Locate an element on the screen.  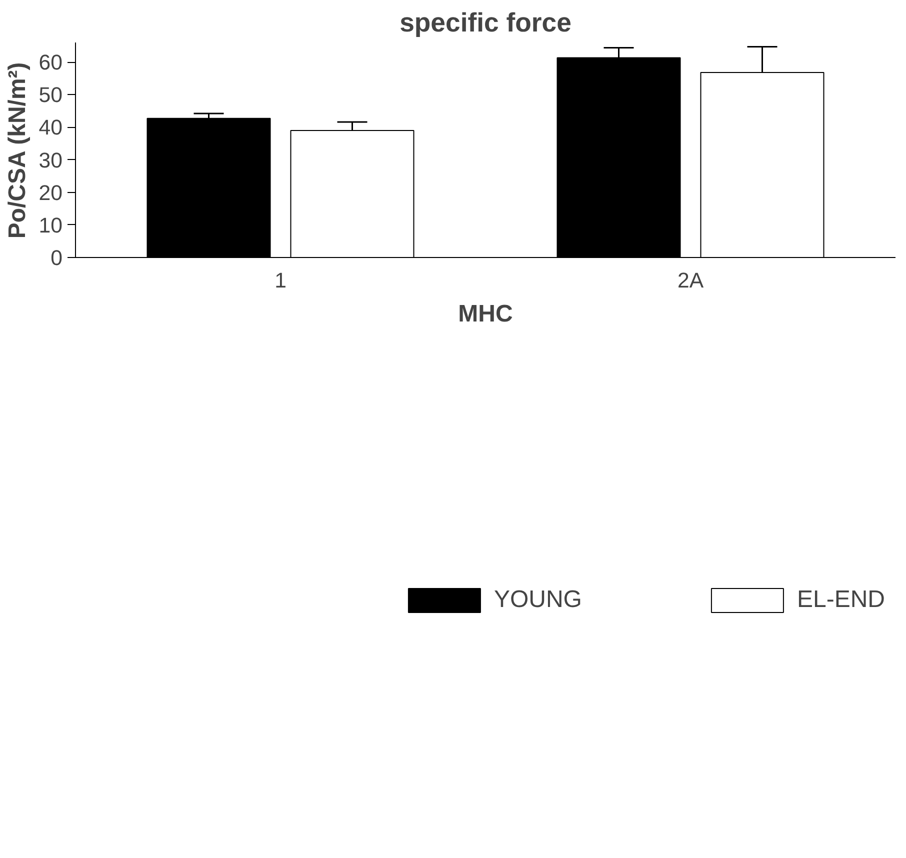
legend-label: EL-END is located at coordinates (840, 600).